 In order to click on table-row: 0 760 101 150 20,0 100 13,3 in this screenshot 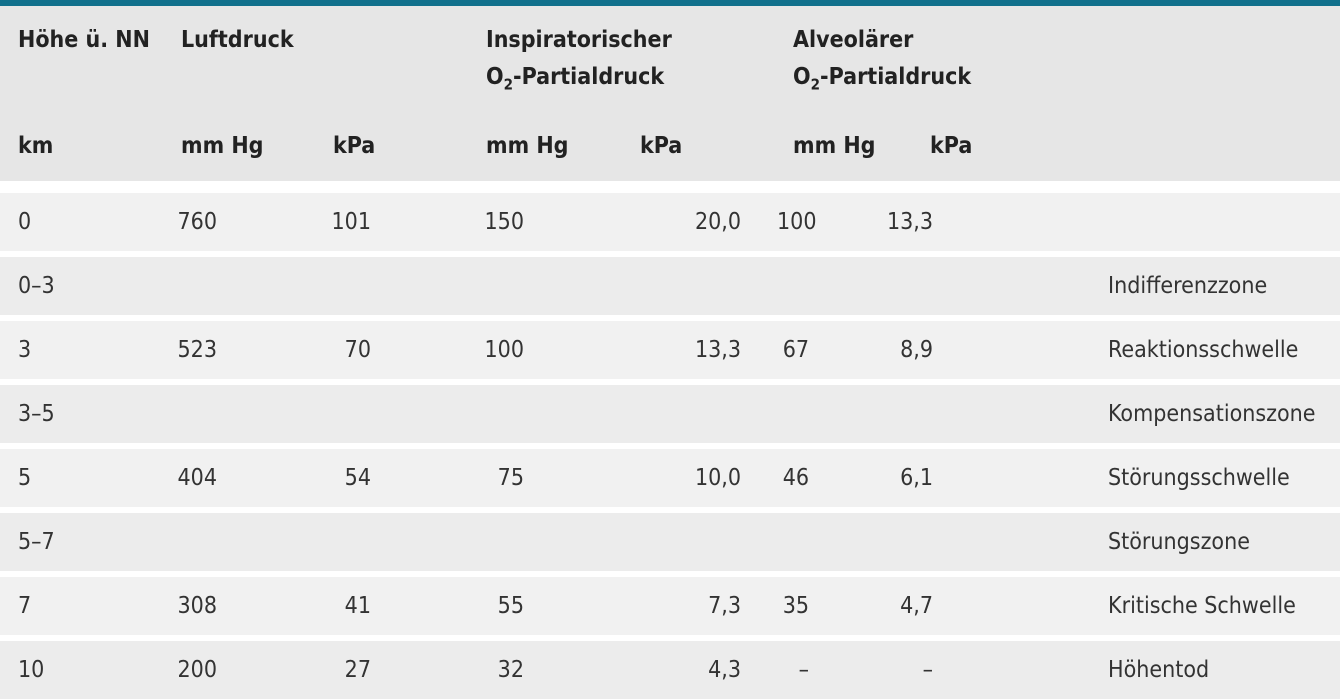, I will do `click(670, 219)`.